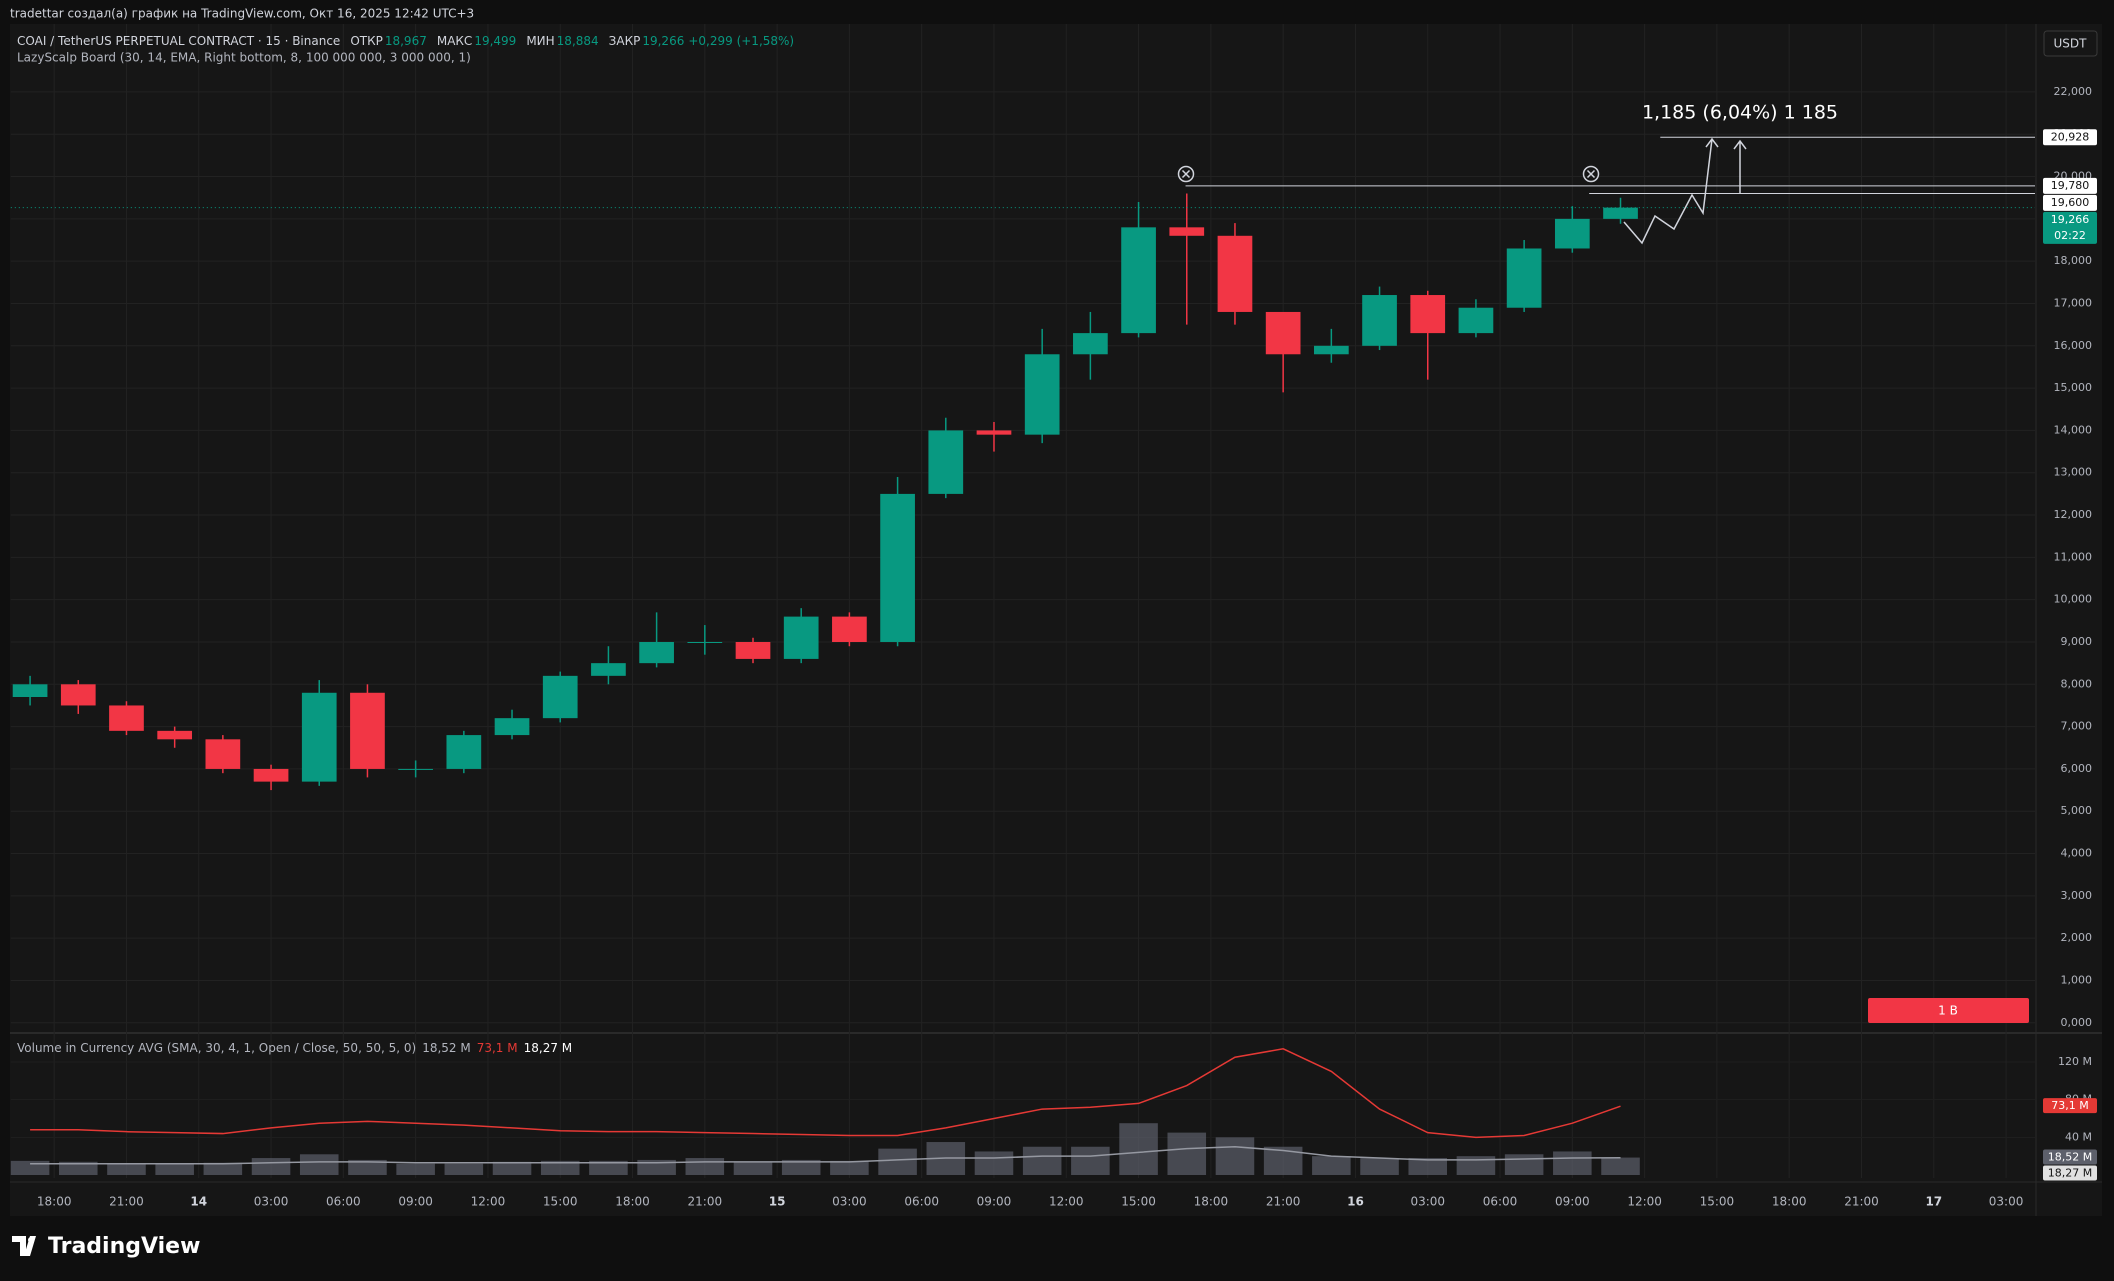  I want to click on x-tick-label: 21:00, so click(1861, 1202).